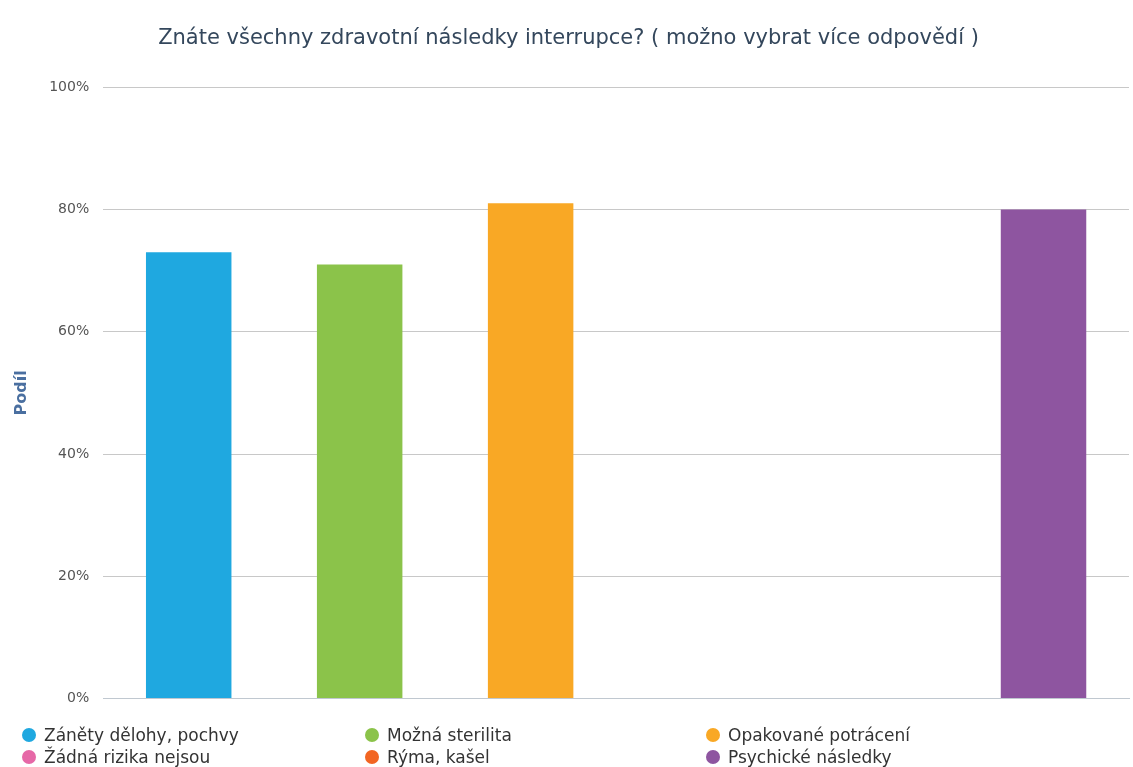  What do you see at coordinates (449, 735) in the screenshot?
I see `legend-label: Možná sterilita` at bounding box center [449, 735].